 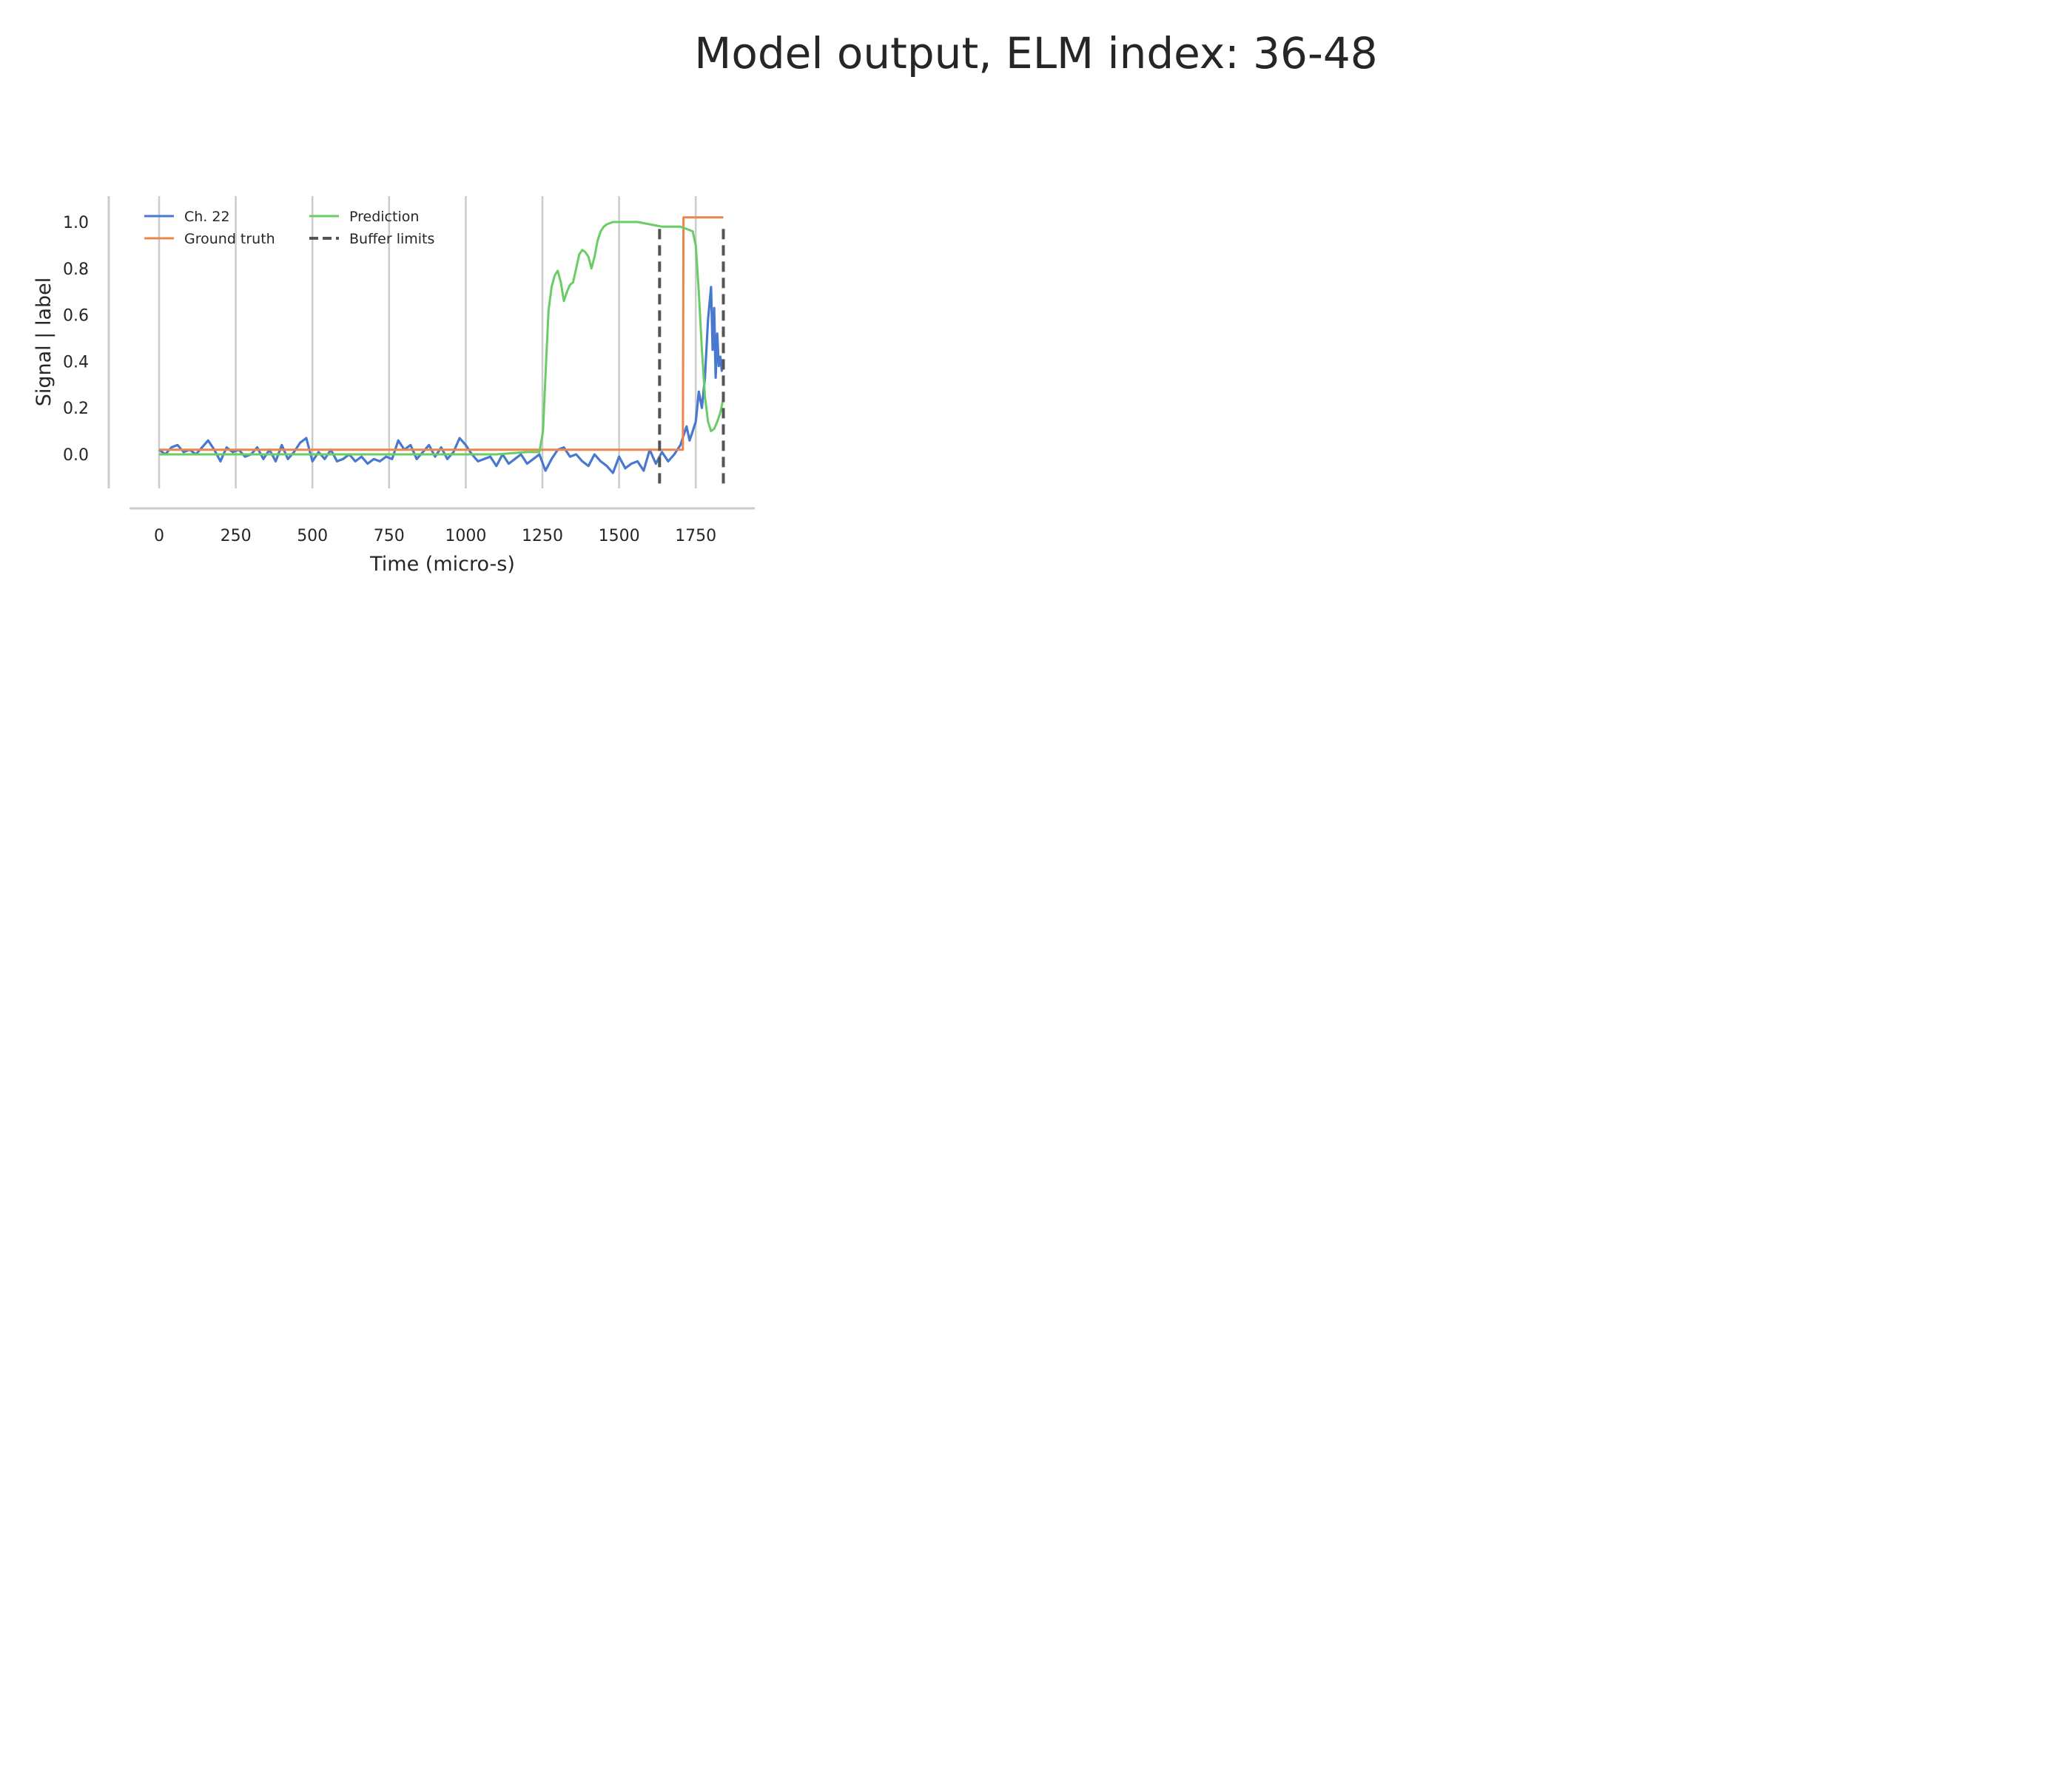 I want to click on buffer-limits-layer, so click(x=691, y=358).